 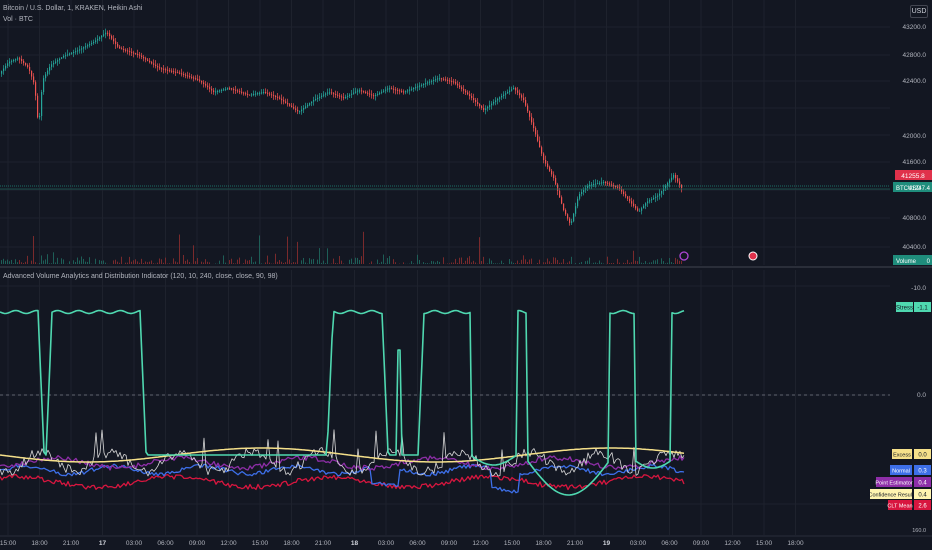 I want to click on volume-legend: Vol · BTC, so click(x=18, y=19).